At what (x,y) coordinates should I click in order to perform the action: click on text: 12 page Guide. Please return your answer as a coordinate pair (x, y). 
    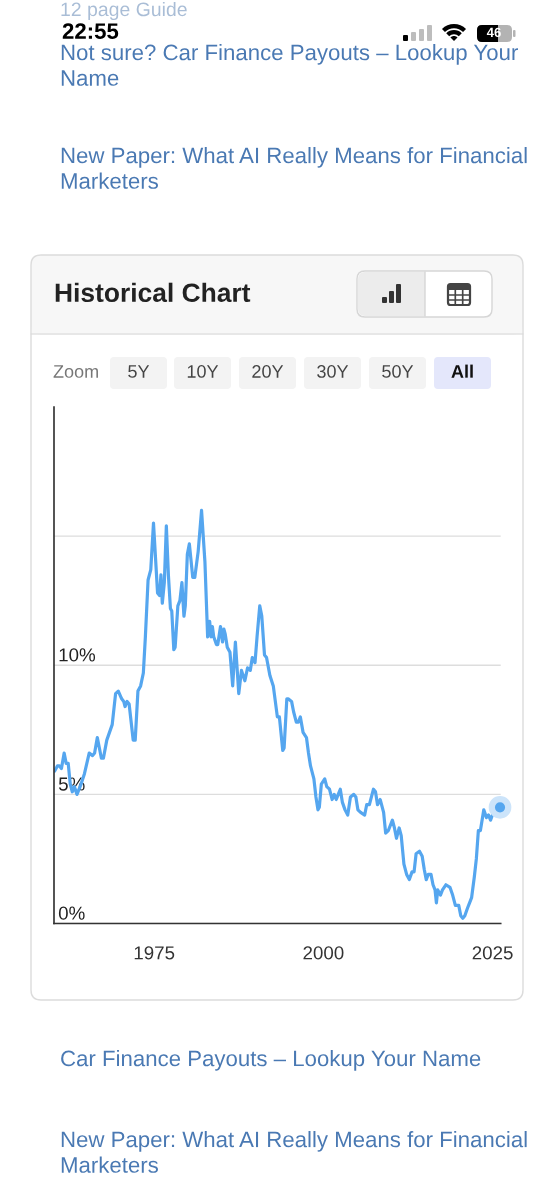
    Looking at the image, I should click on (124, 11).